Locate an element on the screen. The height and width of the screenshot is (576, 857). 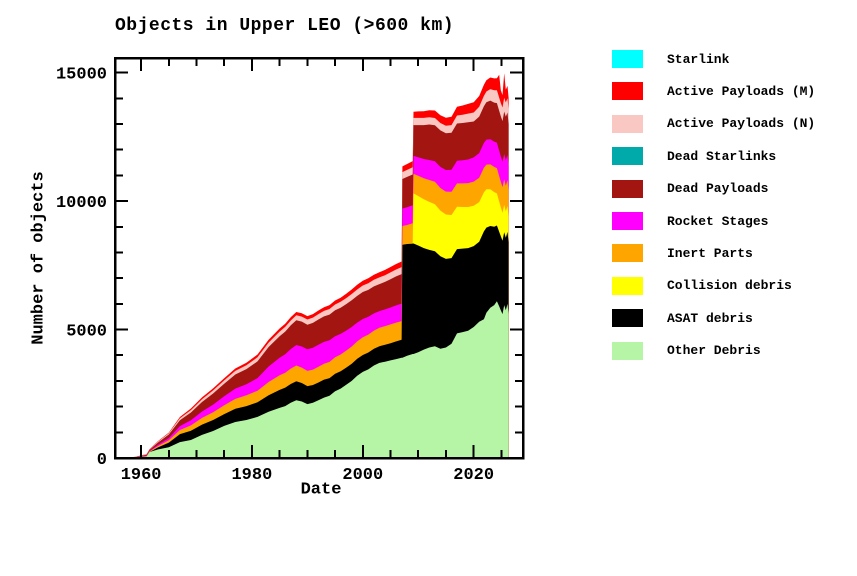
legend-label: ASAT debris is located at coordinates (710, 318).